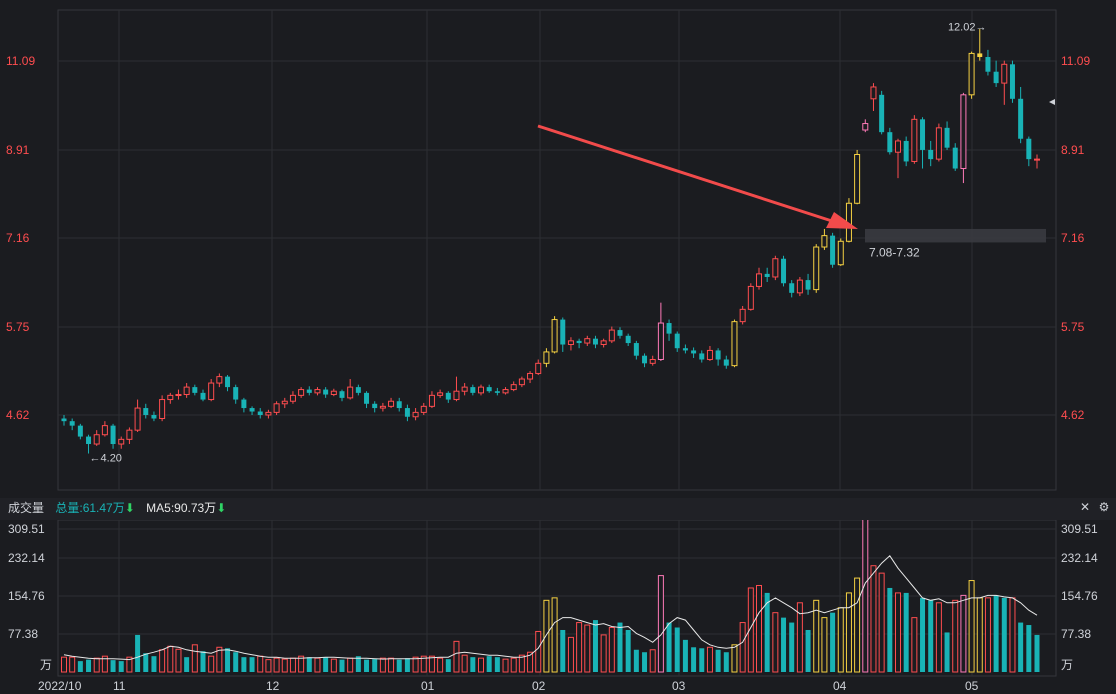 The image size is (1116, 694). What do you see at coordinates (1085, 507) in the screenshot?
I see `close-icon: ✕` at bounding box center [1085, 507].